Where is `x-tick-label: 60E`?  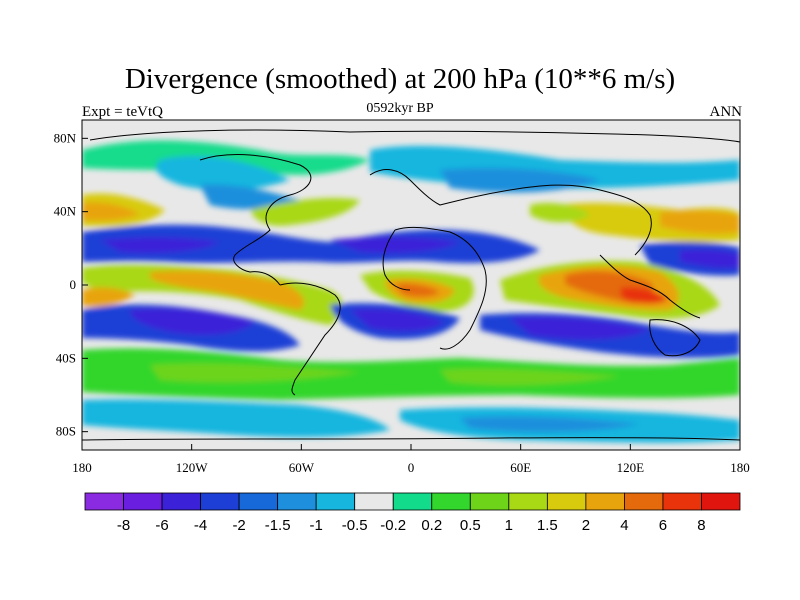 x-tick-label: 60E is located at coordinates (520, 467).